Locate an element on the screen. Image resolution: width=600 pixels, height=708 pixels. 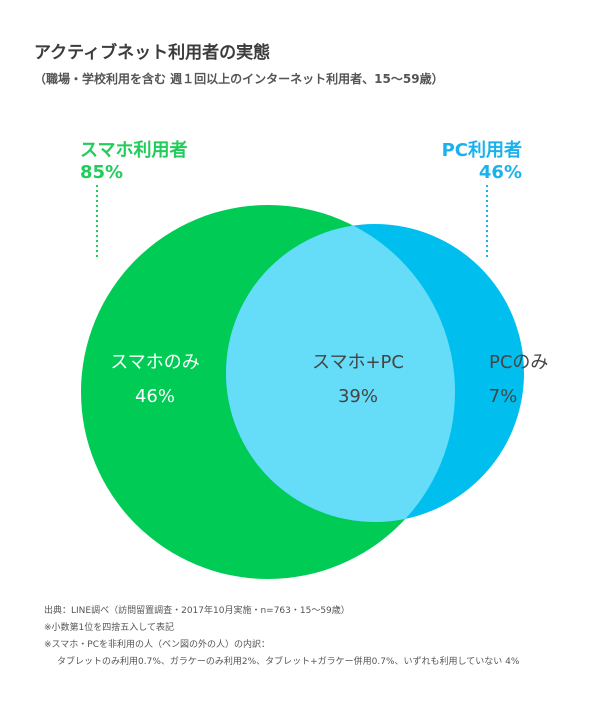
smartphone-set-name: スマホ利用者 is located at coordinates (134, 150).